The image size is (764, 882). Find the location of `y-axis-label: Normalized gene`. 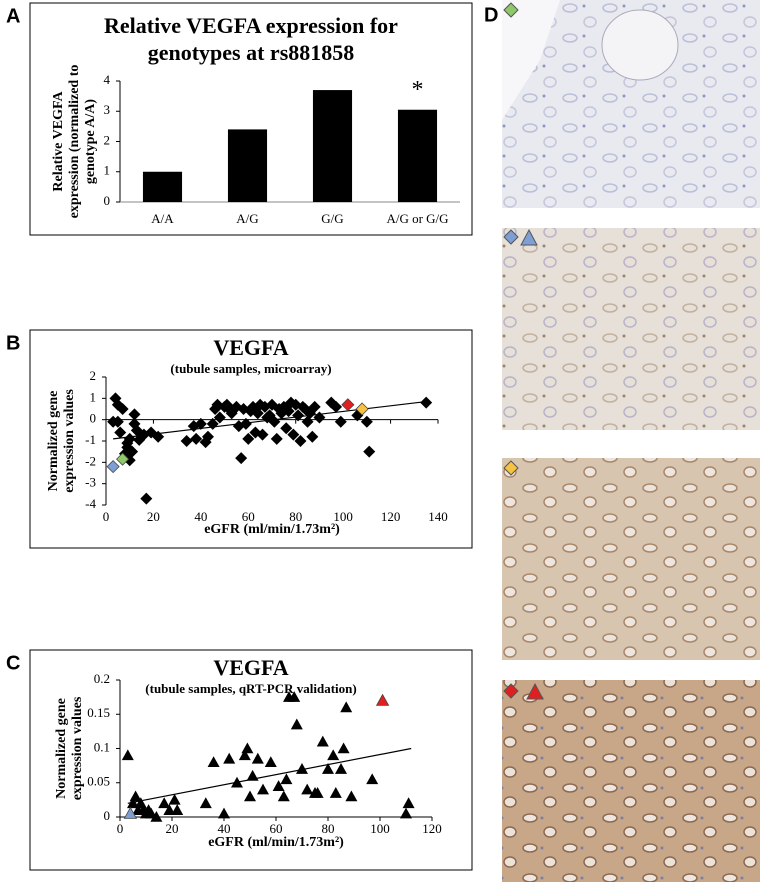

y-axis-label: Normalized gene is located at coordinates (61, 748).